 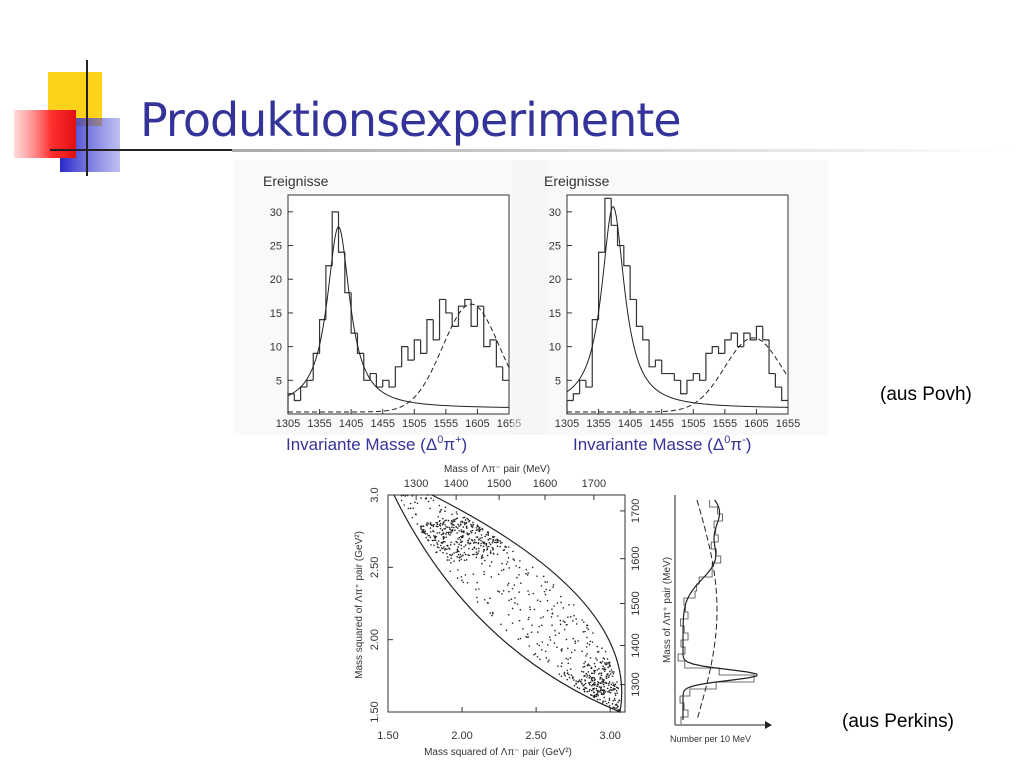 What do you see at coordinates (535, 736) in the screenshot?
I see `x-tick-label: 2.50` at bounding box center [535, 736].